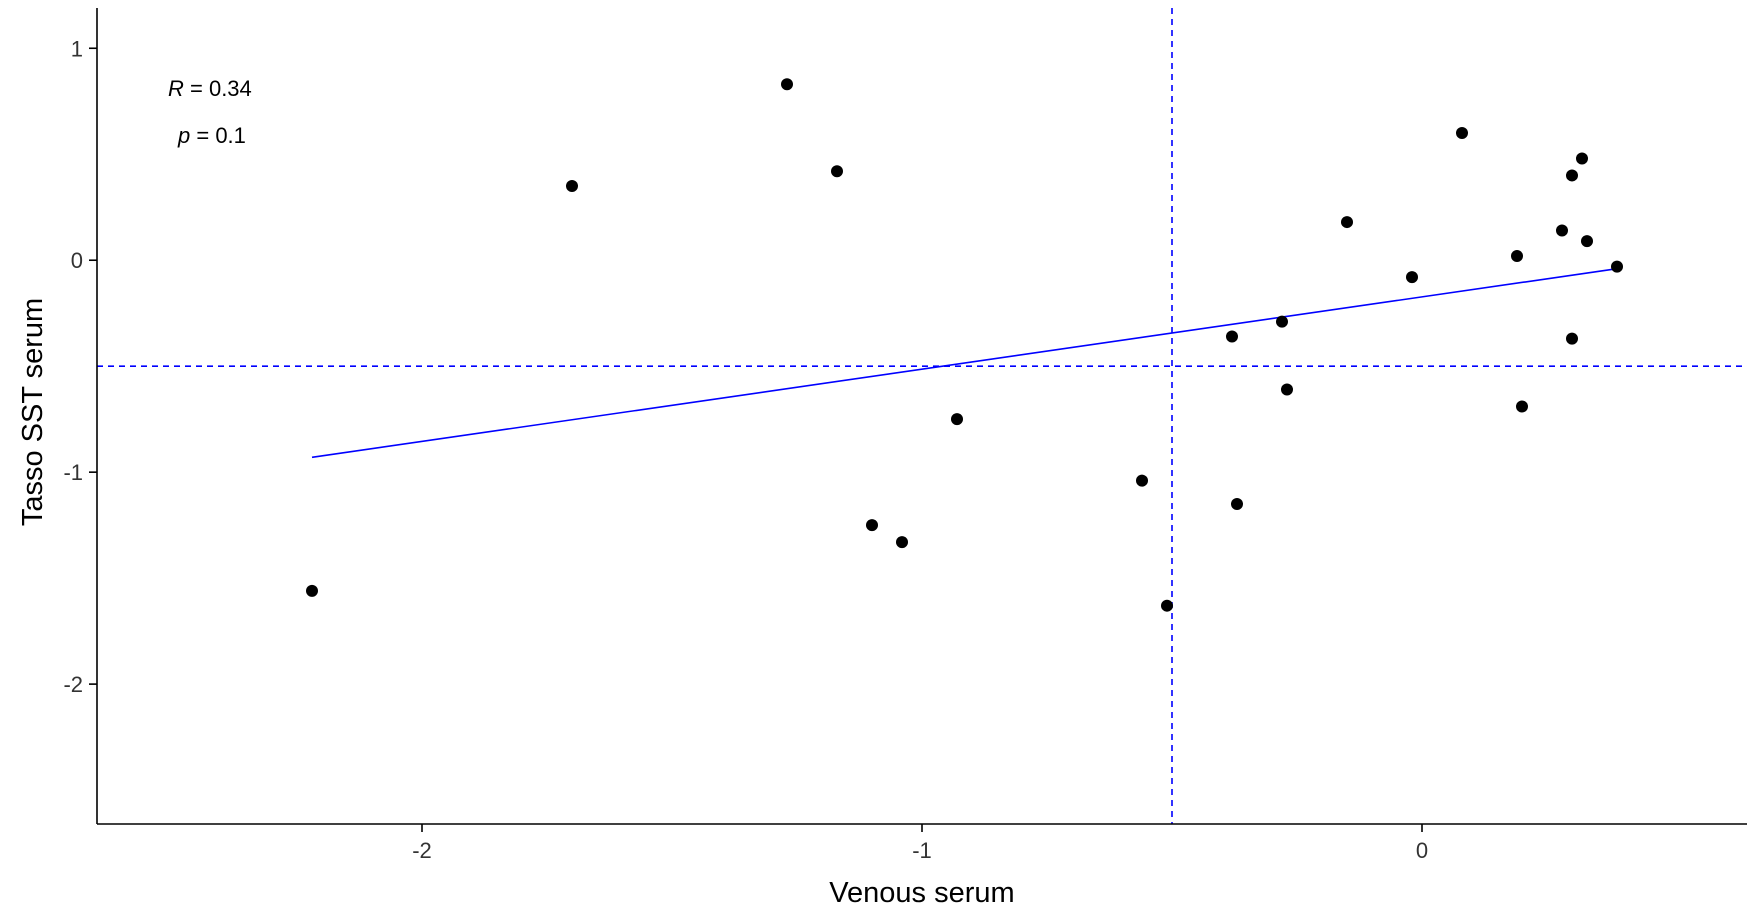 The height and width of the screenshot is (910, 1747). What do you see at coordinates (422, 850) in the screenshot?
I see `x-tick-label: -2` at bounding box center [422, 850].